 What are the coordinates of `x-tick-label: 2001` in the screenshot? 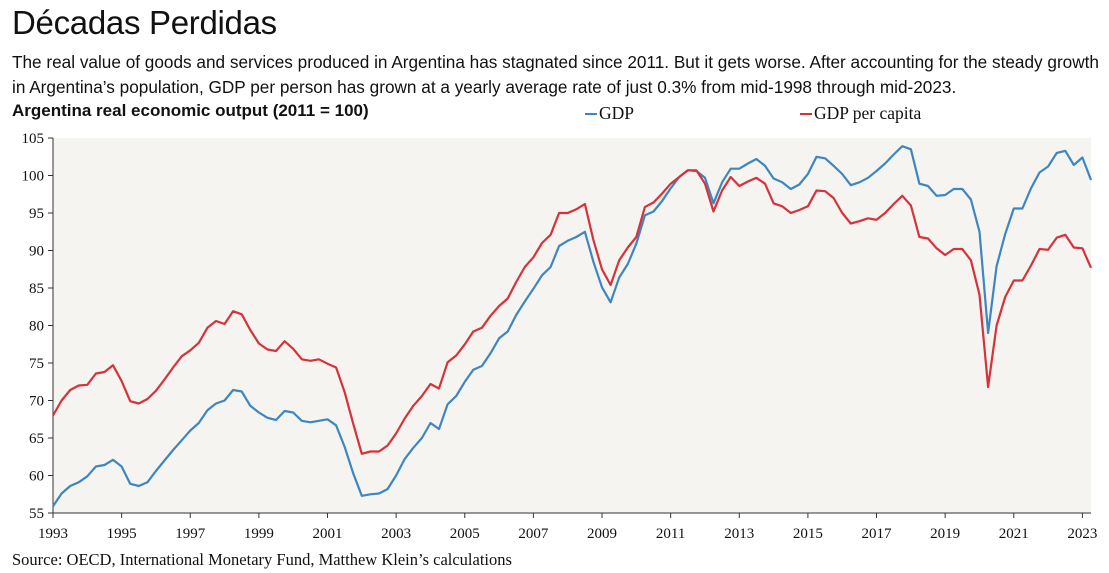 It's located at (328, 534).